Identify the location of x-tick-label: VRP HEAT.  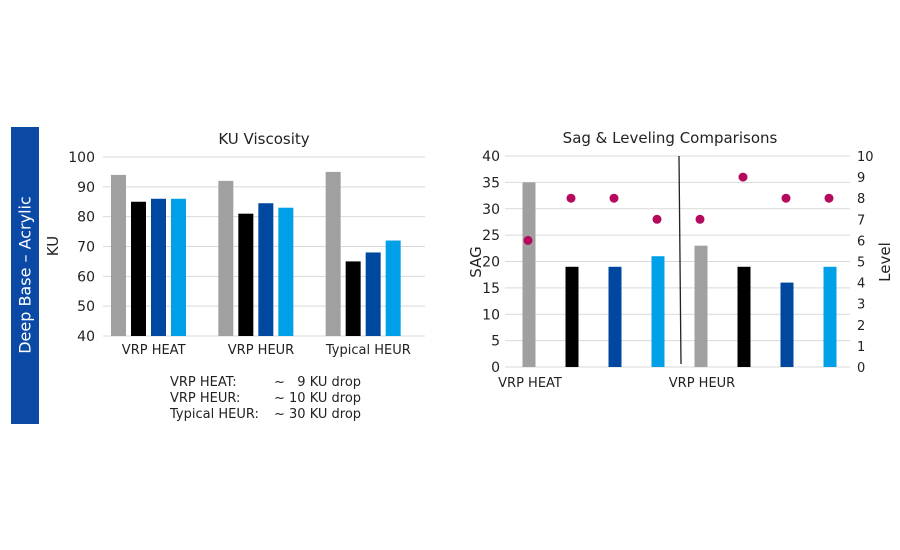
(154, 350).